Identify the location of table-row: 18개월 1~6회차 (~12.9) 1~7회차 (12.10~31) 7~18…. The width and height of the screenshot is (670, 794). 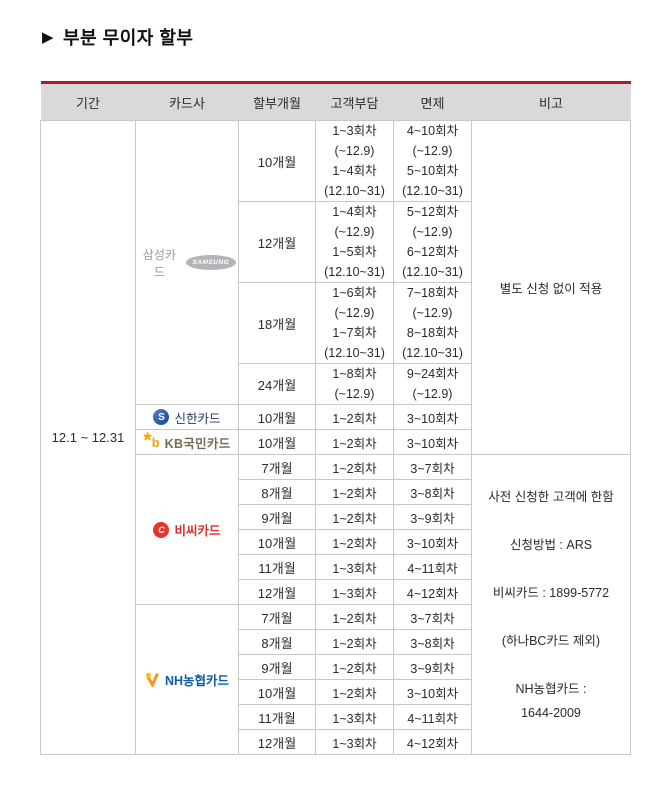
(336, 323).